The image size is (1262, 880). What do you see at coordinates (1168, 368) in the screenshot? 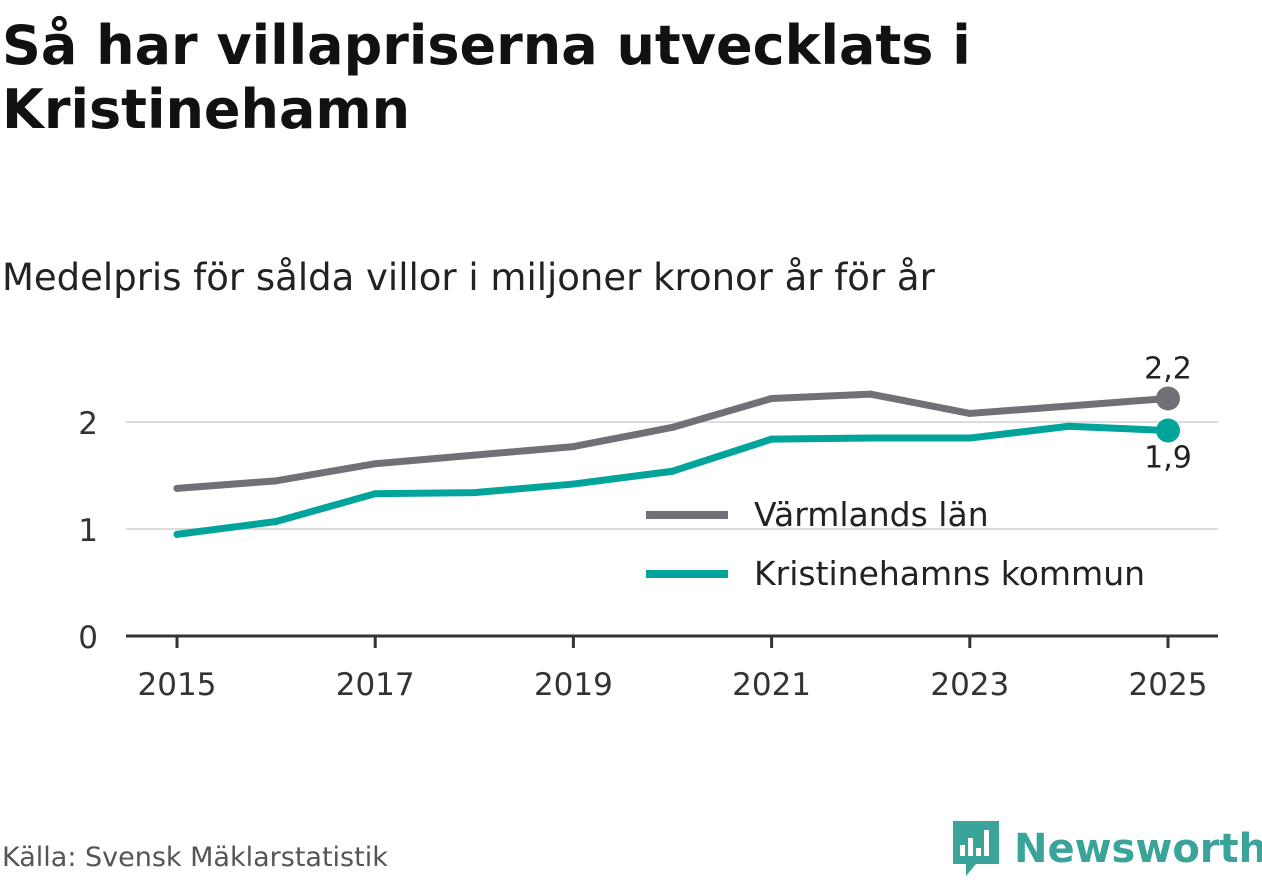
I see `end-value-label: 2,2` at bounding box center [1168, 368].